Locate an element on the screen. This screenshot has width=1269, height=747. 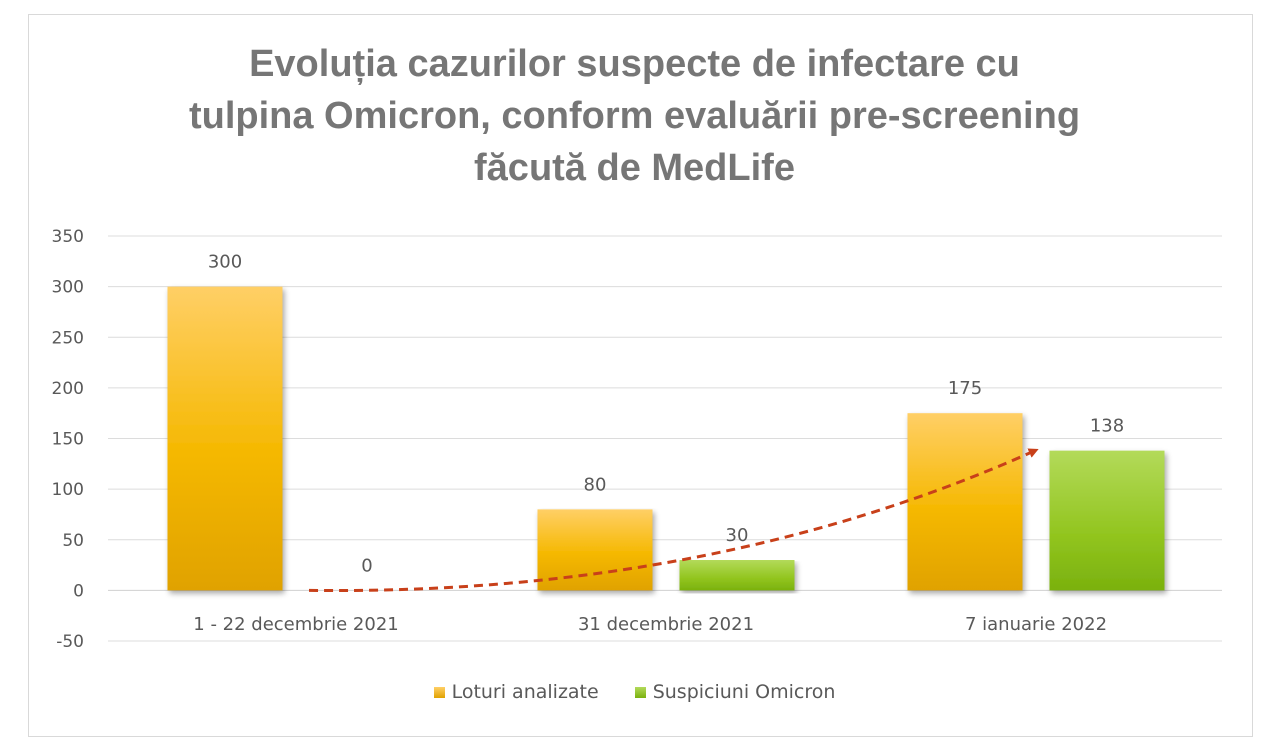
data-label: 0 is located at coordinates (366, 565).